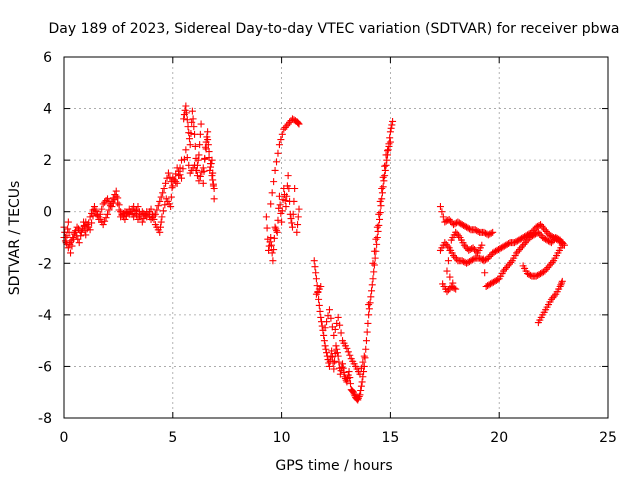  Describe the element at coordinates (608, 438) in the screenshot. I see `x-tick-label: 25` at that location.